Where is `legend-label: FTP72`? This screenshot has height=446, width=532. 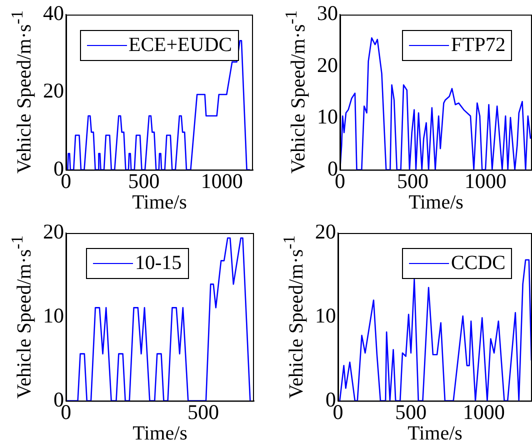 legend-label: FTP72 is located at coordinates (478, 45).